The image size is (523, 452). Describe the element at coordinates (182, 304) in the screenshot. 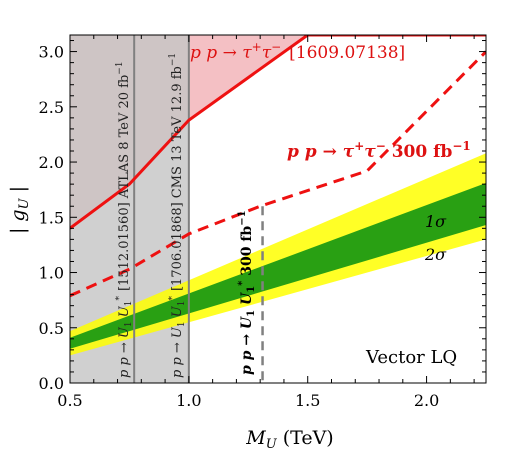

I see `cms-sub2: 1` at that location.